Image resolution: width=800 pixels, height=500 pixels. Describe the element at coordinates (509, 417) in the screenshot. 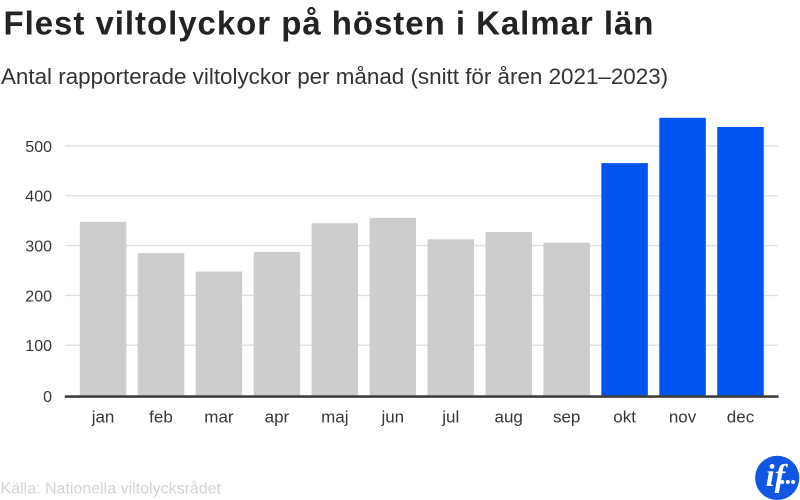

I see `svg-text: aug` at that location.